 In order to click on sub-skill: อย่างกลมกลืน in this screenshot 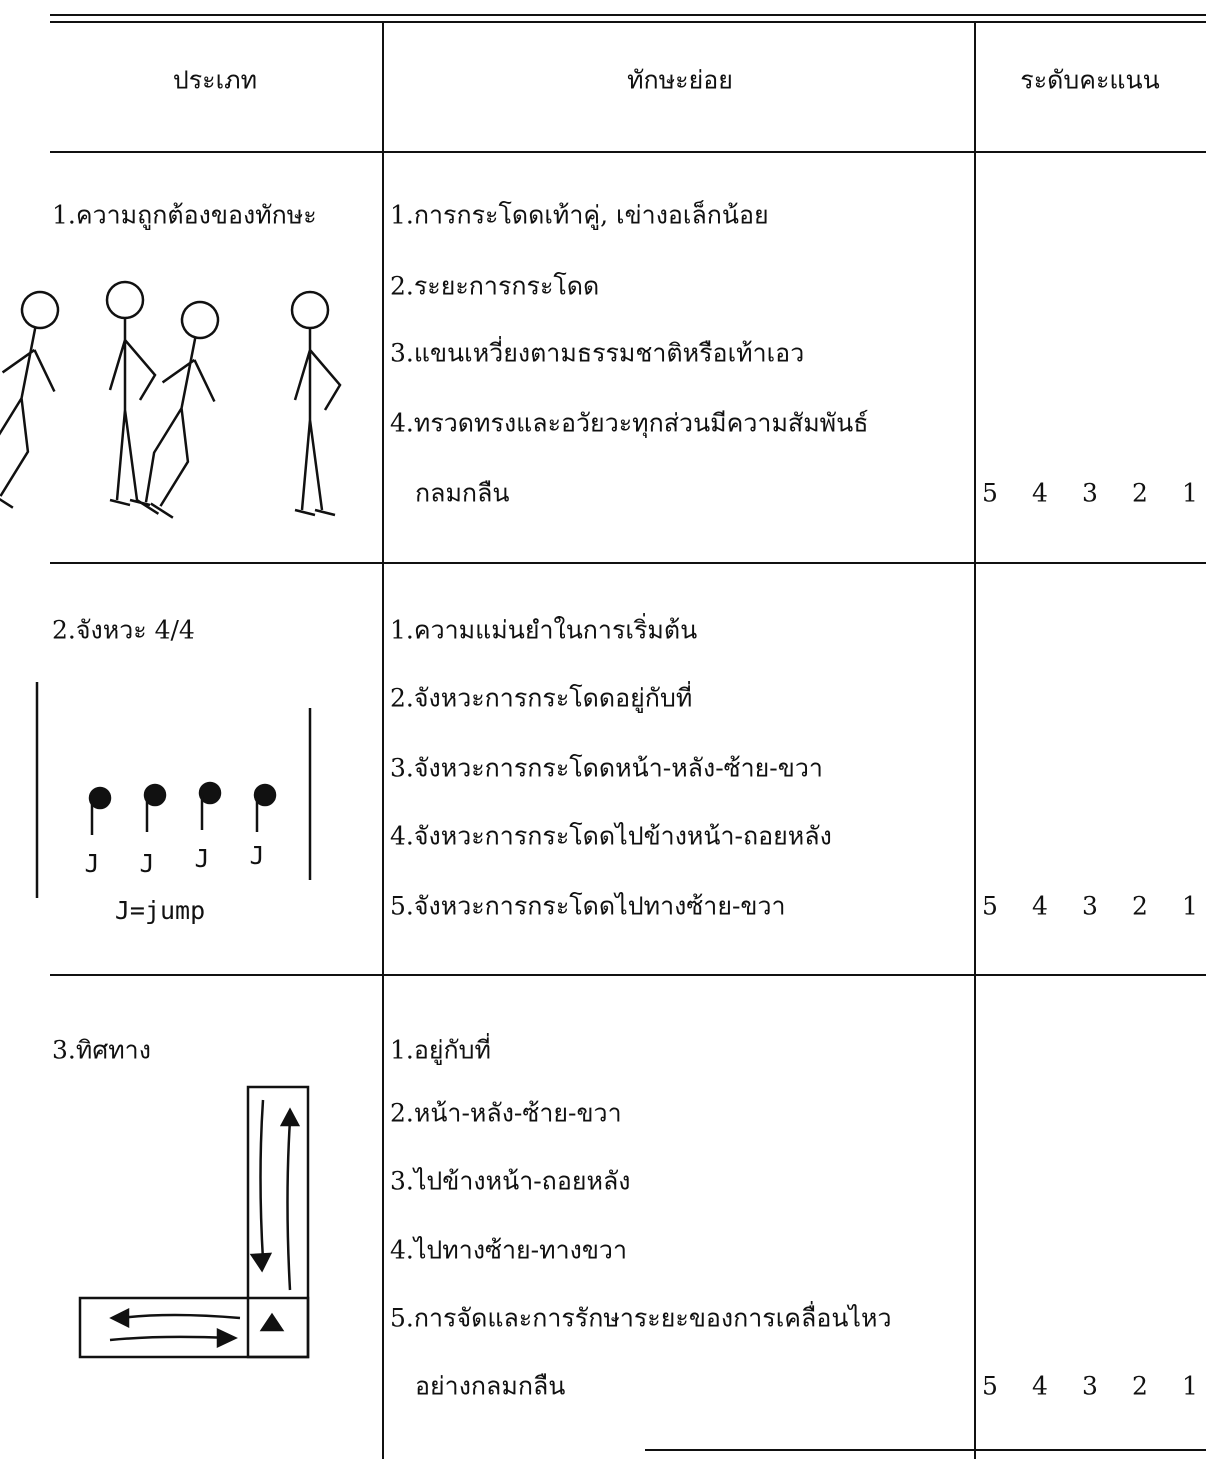, I will do `click(490, 1386)`.